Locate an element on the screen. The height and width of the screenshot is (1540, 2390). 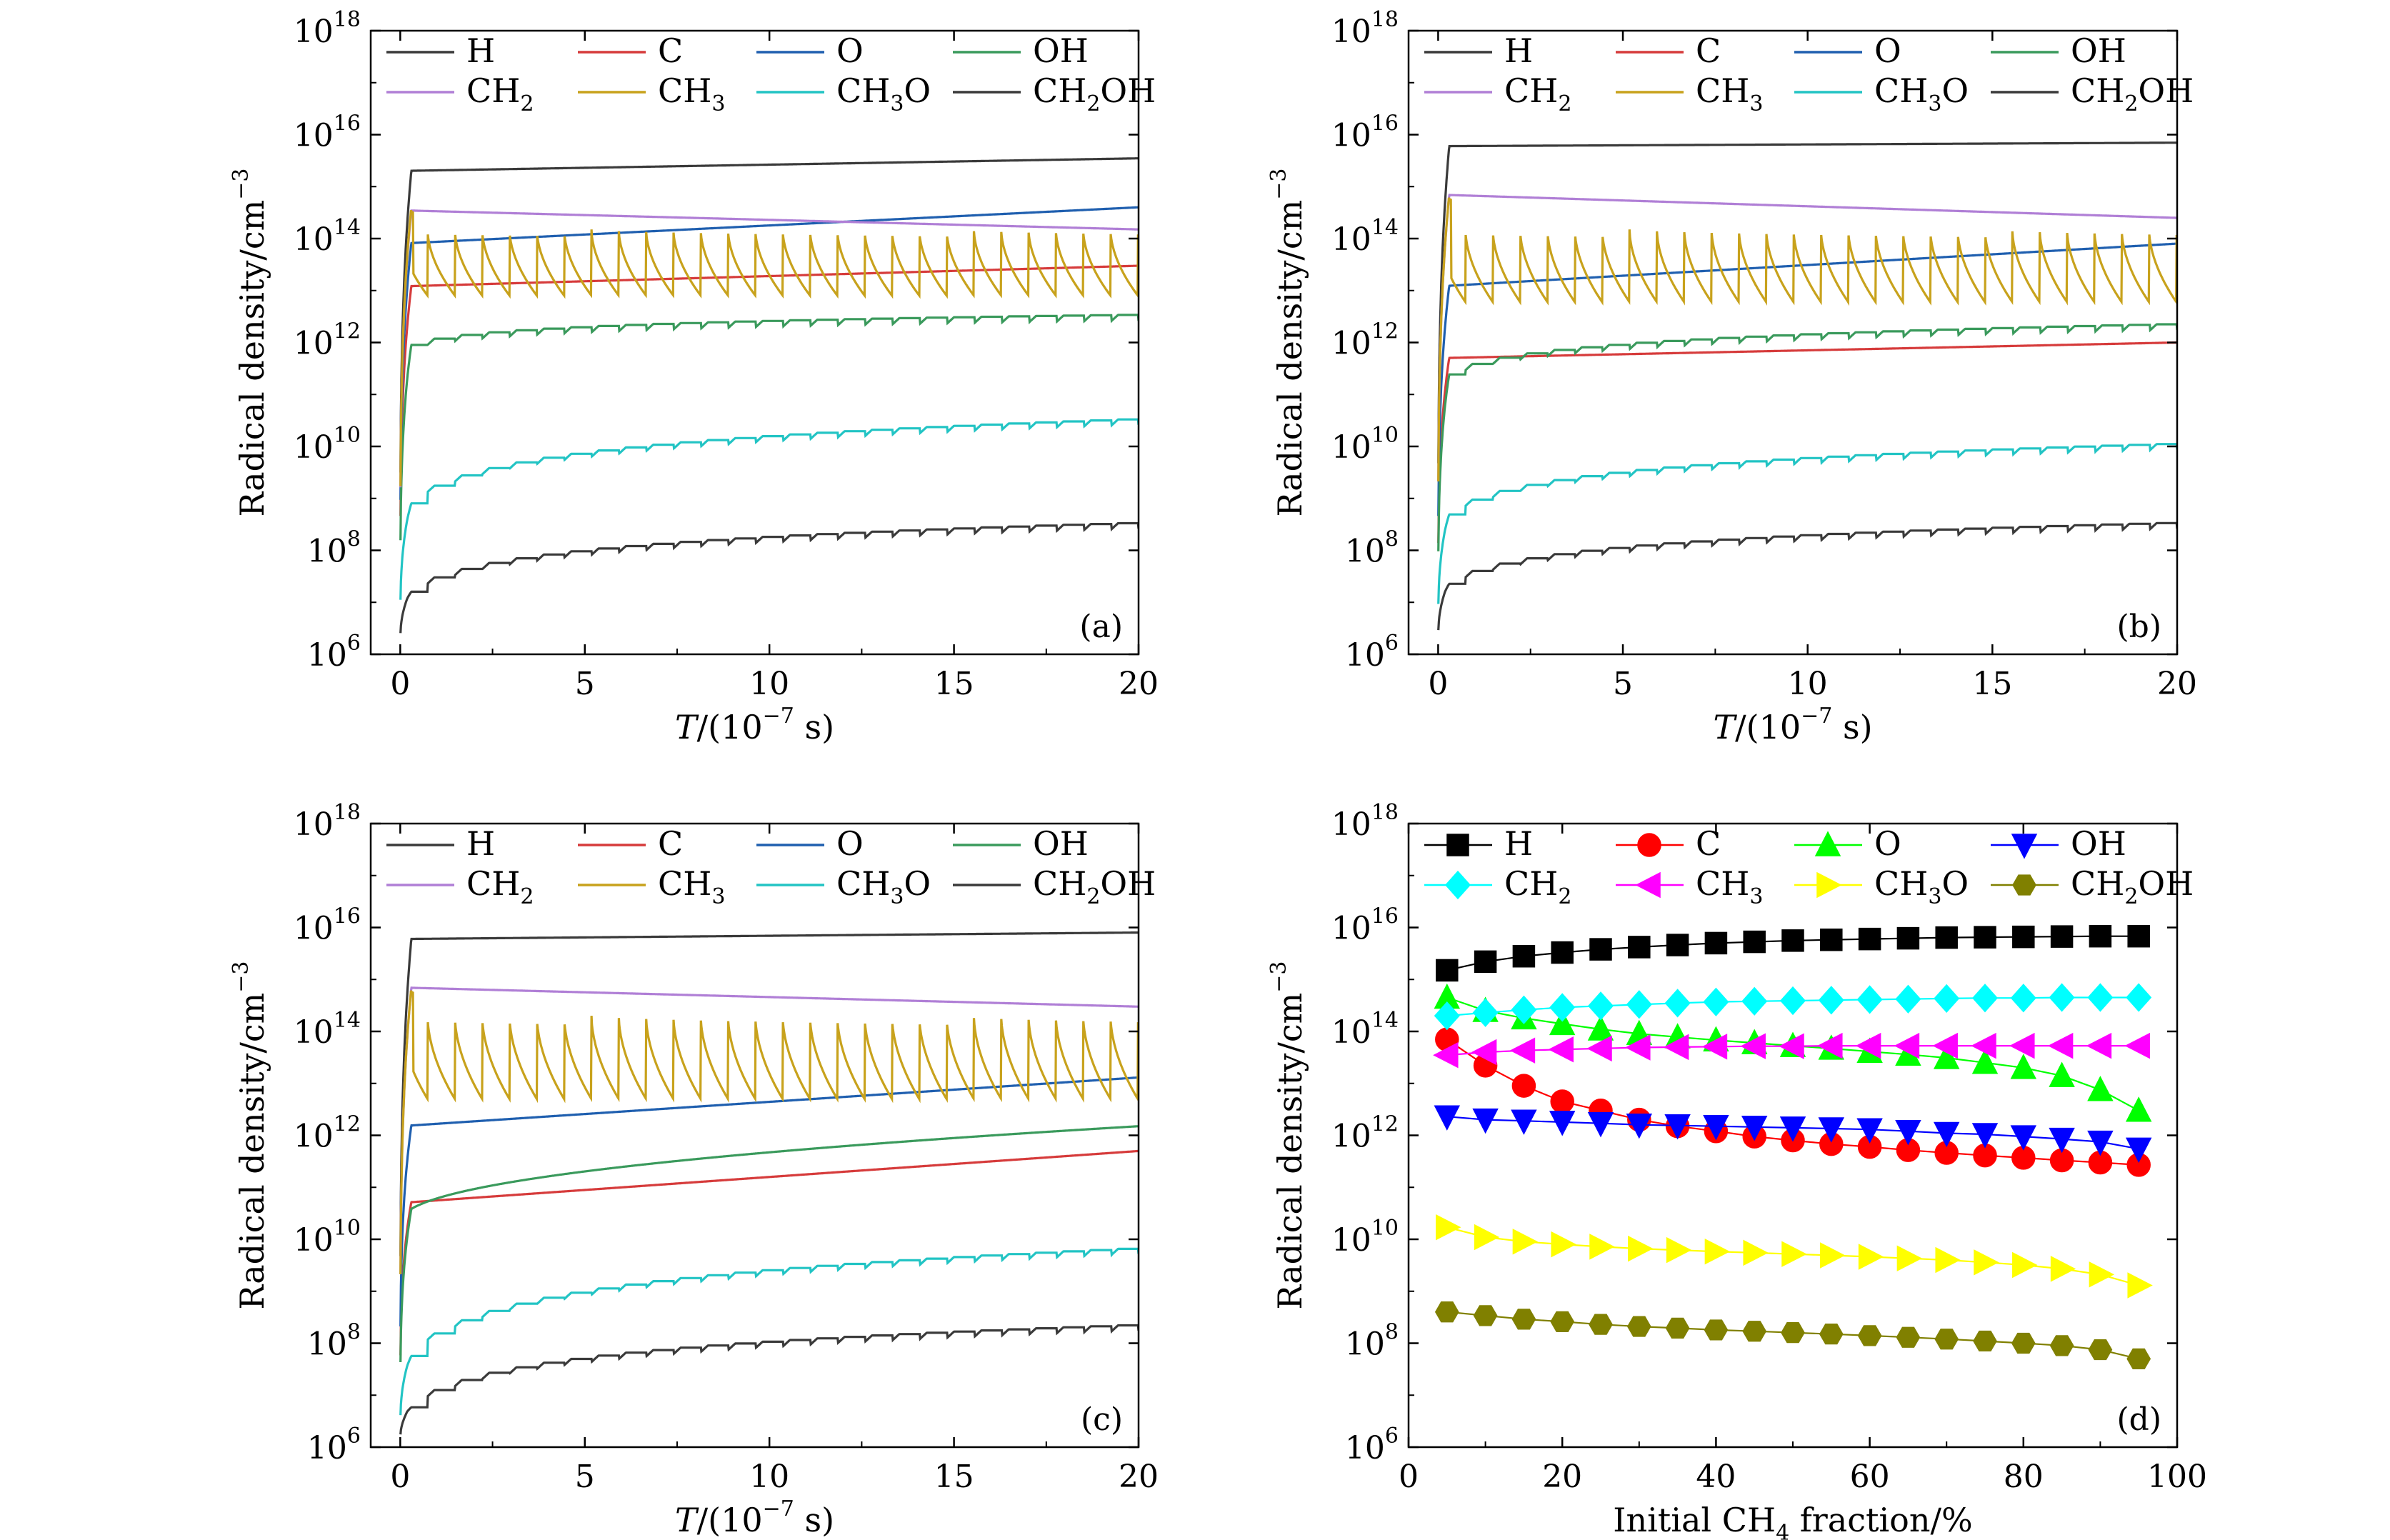
y-tick-label: 1012​ is located at coordinates (1365, 1133).